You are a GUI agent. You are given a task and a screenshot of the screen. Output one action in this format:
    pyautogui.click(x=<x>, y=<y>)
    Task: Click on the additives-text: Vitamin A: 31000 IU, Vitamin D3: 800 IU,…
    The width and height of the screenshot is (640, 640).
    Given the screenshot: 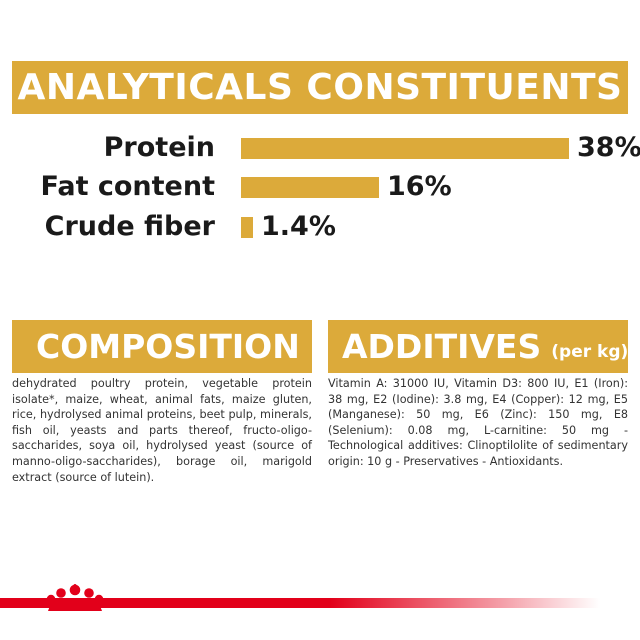 What is the action you would take?
    pyautogui.click(x=478, y=422)
    